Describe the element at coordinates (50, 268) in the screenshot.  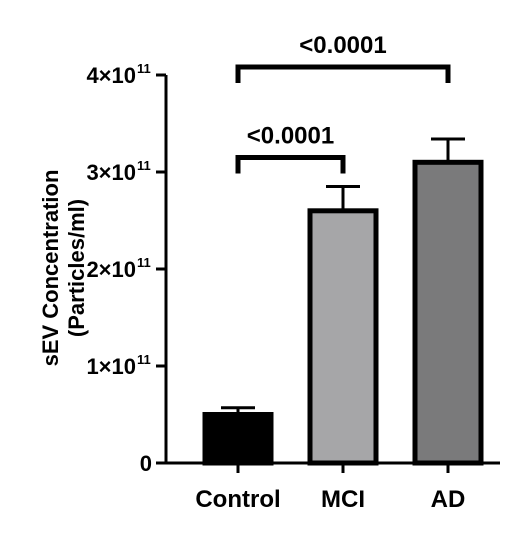
I see `y-axis-label-line1: sEV Concentration` at that location.